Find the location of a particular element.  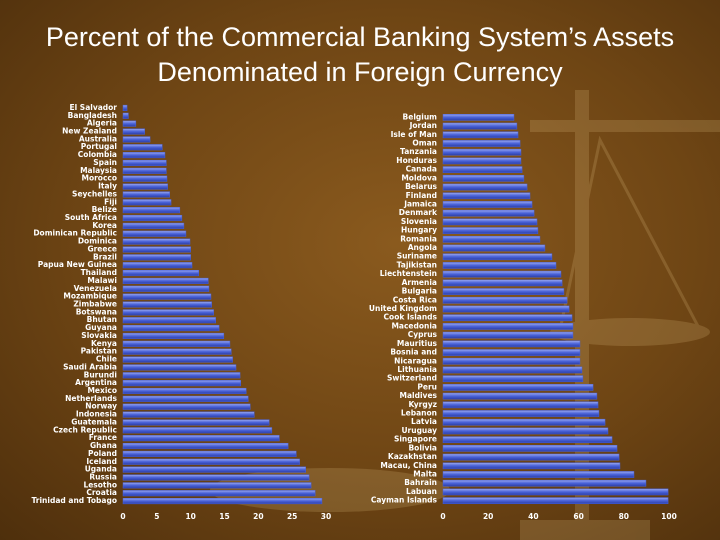

category-label: Macau, China is located at coordinates (408, 465).